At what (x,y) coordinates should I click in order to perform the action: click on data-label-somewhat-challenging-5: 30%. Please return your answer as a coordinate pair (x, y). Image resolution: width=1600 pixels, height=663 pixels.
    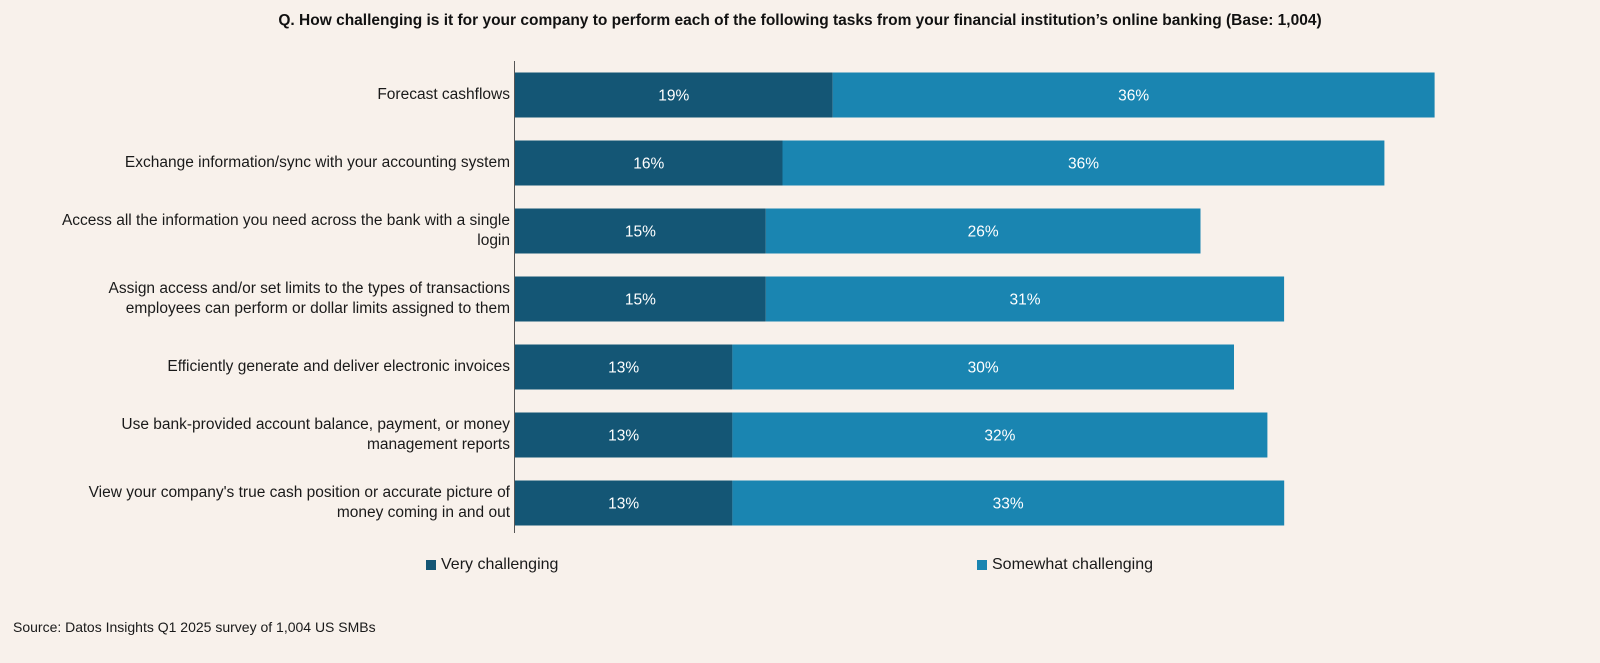
    Looking at the image, I should click on (983, 368).